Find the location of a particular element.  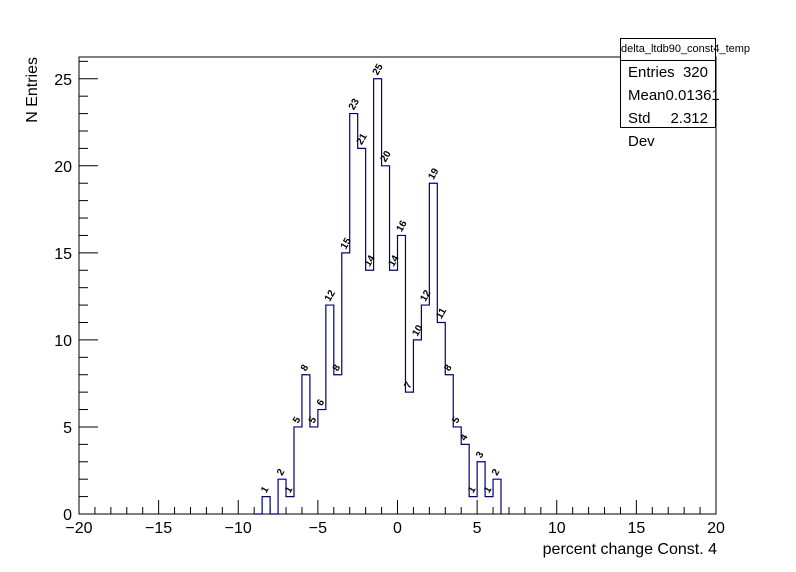

bin-value-label: 6 is located at coordinates (321, 402).